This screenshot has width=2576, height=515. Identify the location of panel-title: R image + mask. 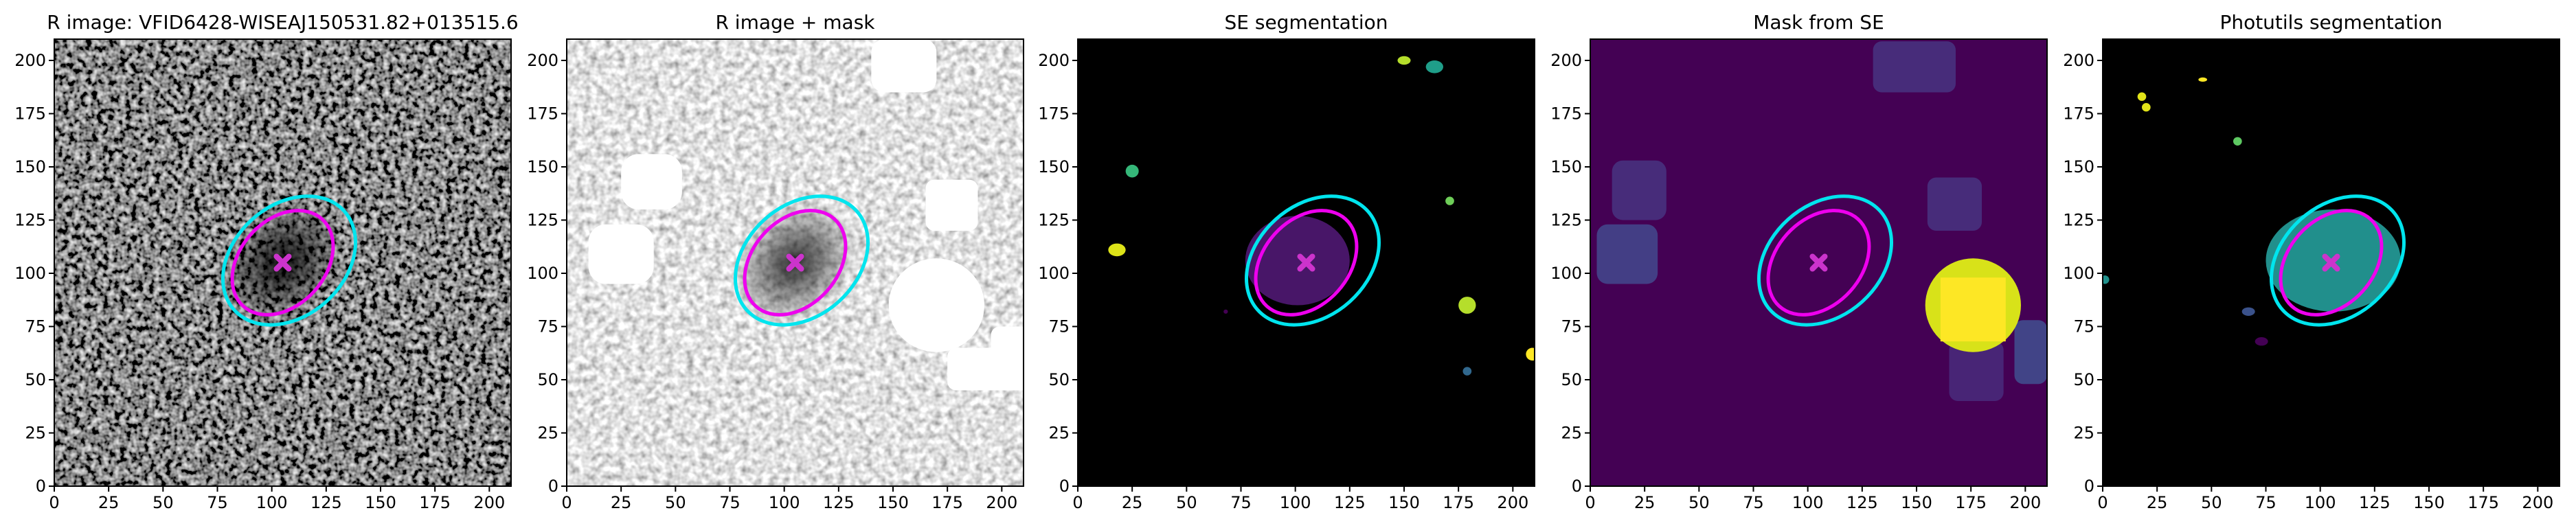
(795, 23).